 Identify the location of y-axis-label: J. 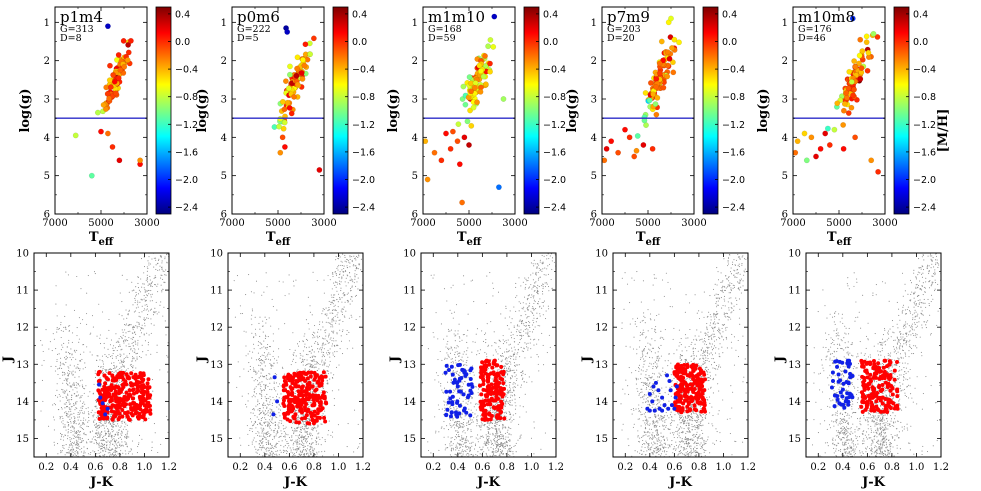
(202, 359).